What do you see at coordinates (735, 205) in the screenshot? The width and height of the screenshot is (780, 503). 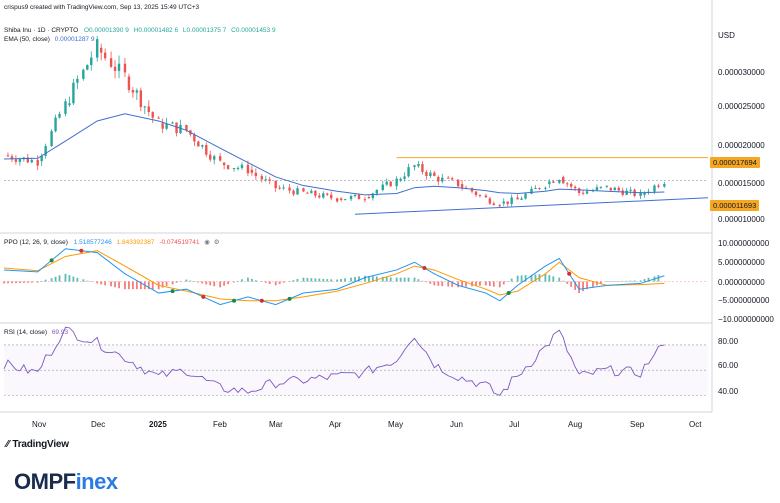 I see `support-price-tag: 0.000011693` at bounding box center [735, 205].